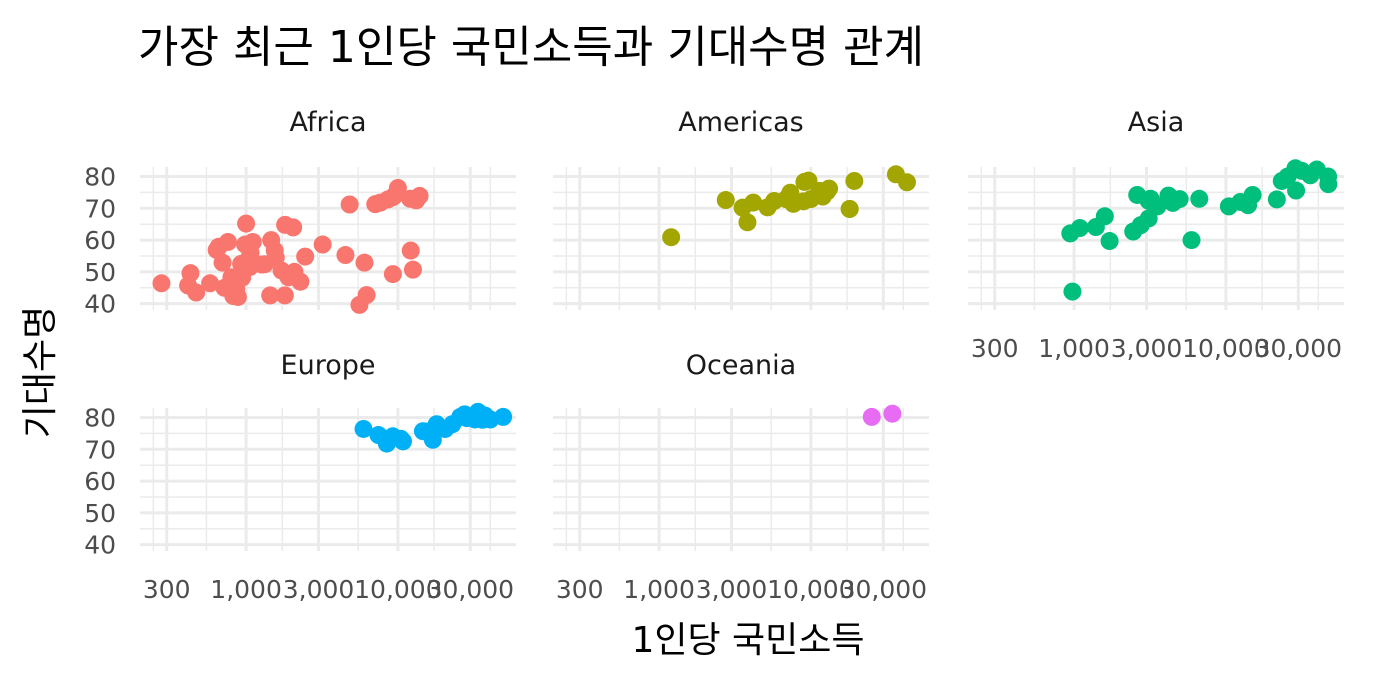 The height and width of the screenshot is (685, 1382). I want to click on y-axis-title: 기대수명, so click(40, 372).